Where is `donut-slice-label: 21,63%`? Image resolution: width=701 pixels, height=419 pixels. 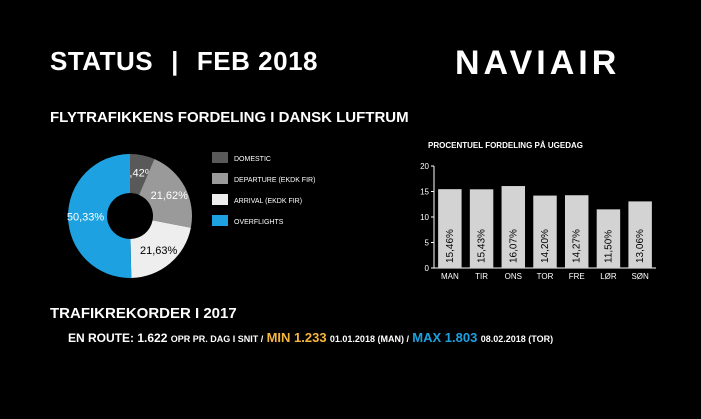
donut-slice-label: 21,63% is located at coordinates (159, 251).